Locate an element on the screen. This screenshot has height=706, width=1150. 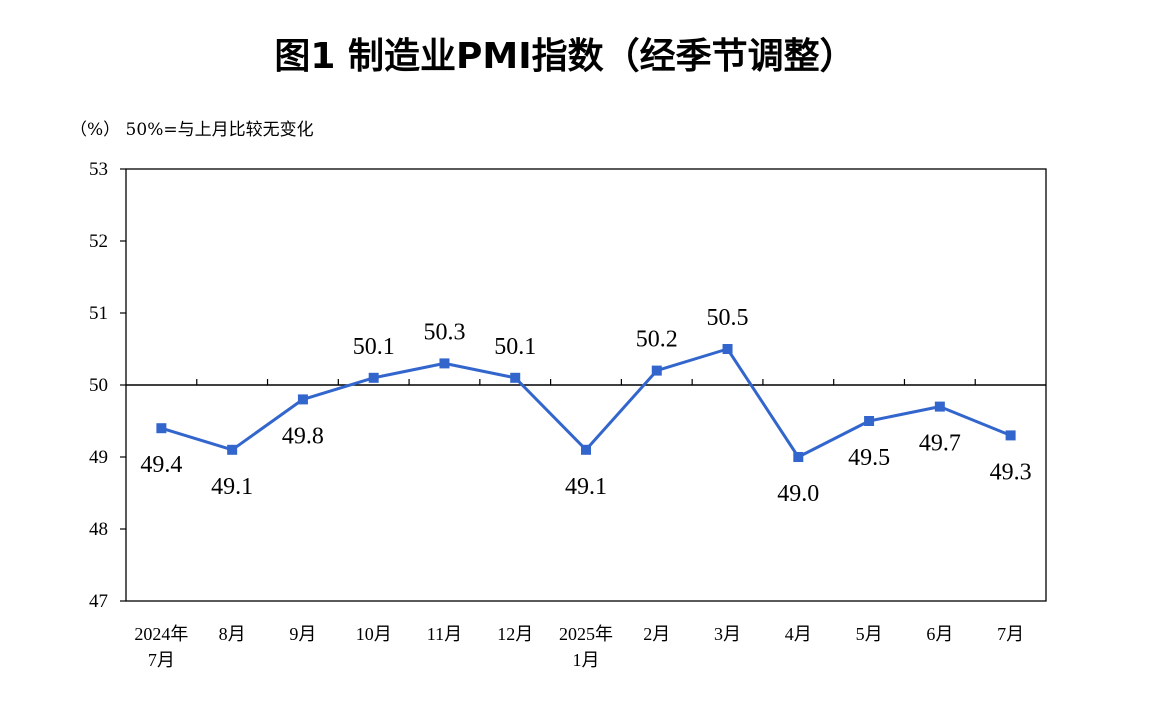
y-tick-label: 48 is located at coordinates (98, 529).